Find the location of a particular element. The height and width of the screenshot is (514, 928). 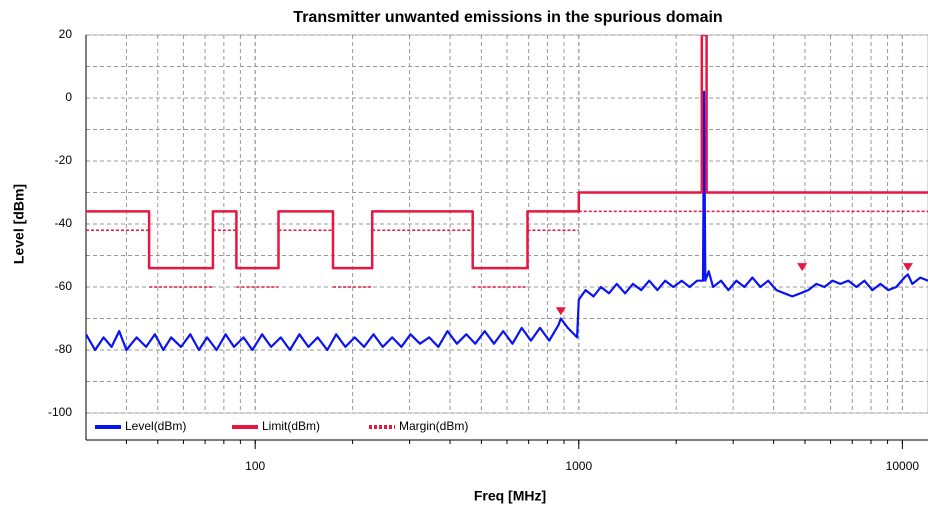

x-axis-label: Freq [MHz] is located at coordinates (510, 496).